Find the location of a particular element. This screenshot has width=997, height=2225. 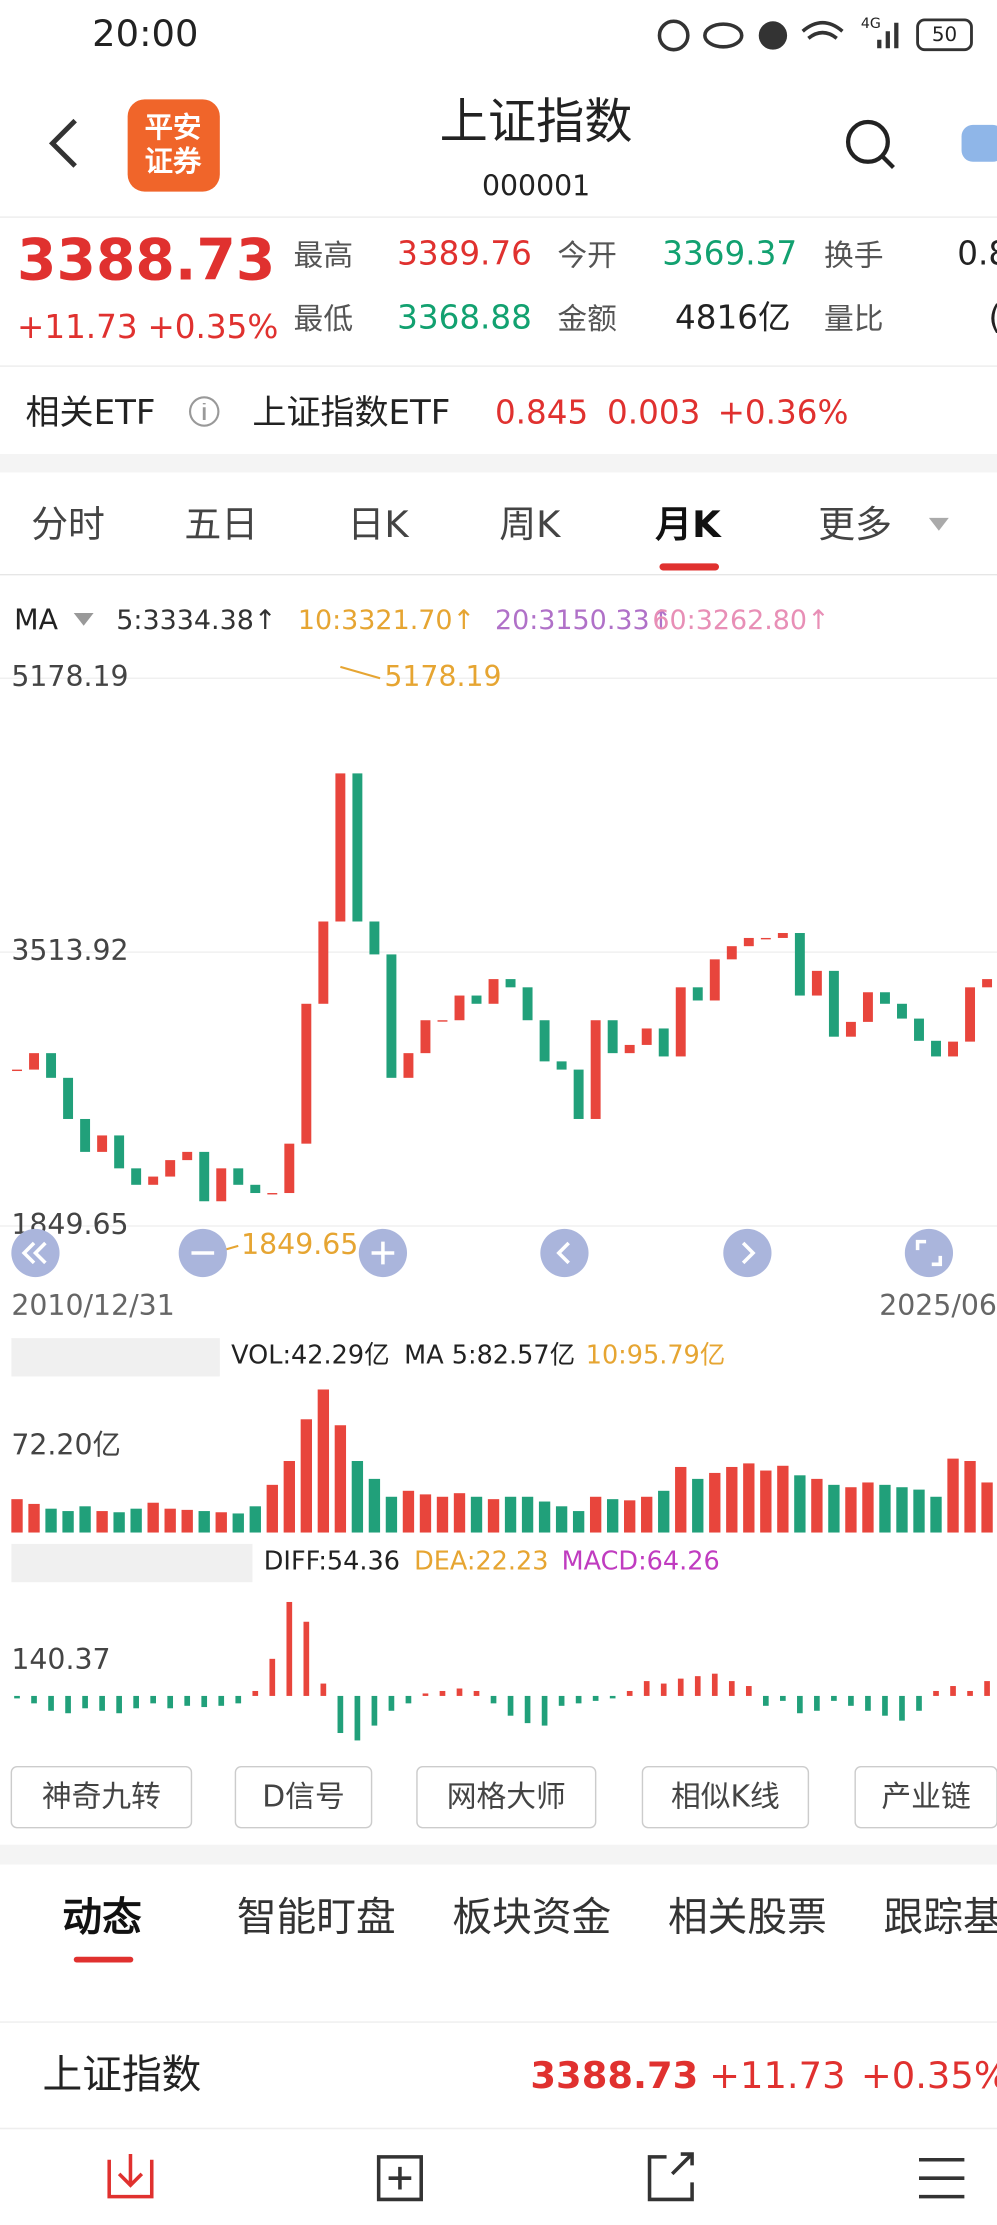

field-label: 金额 is located at coordinates (587, 319).